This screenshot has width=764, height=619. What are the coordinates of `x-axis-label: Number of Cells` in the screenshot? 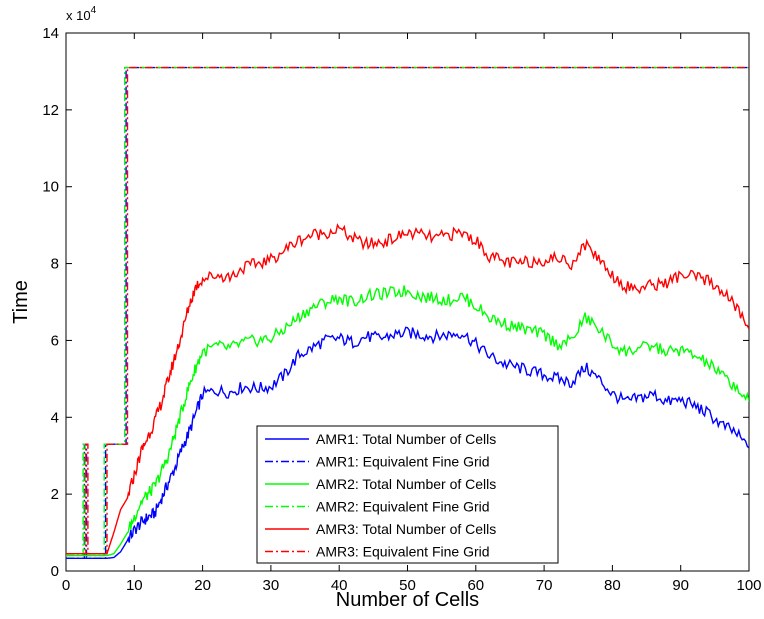 It's located at (407, 600).